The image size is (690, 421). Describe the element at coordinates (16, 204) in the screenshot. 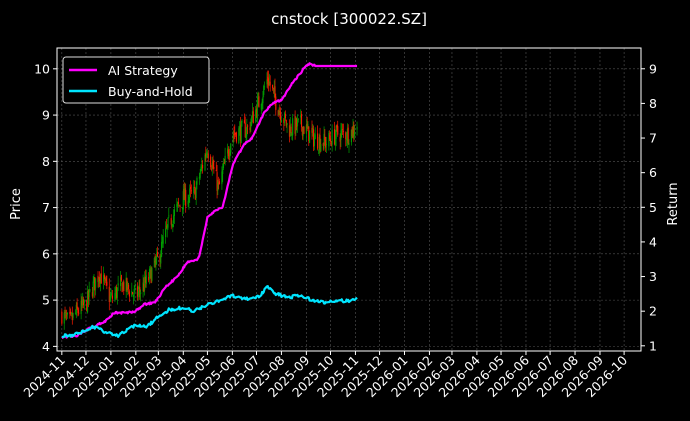

I see `left-axis-label: Price` at that location.